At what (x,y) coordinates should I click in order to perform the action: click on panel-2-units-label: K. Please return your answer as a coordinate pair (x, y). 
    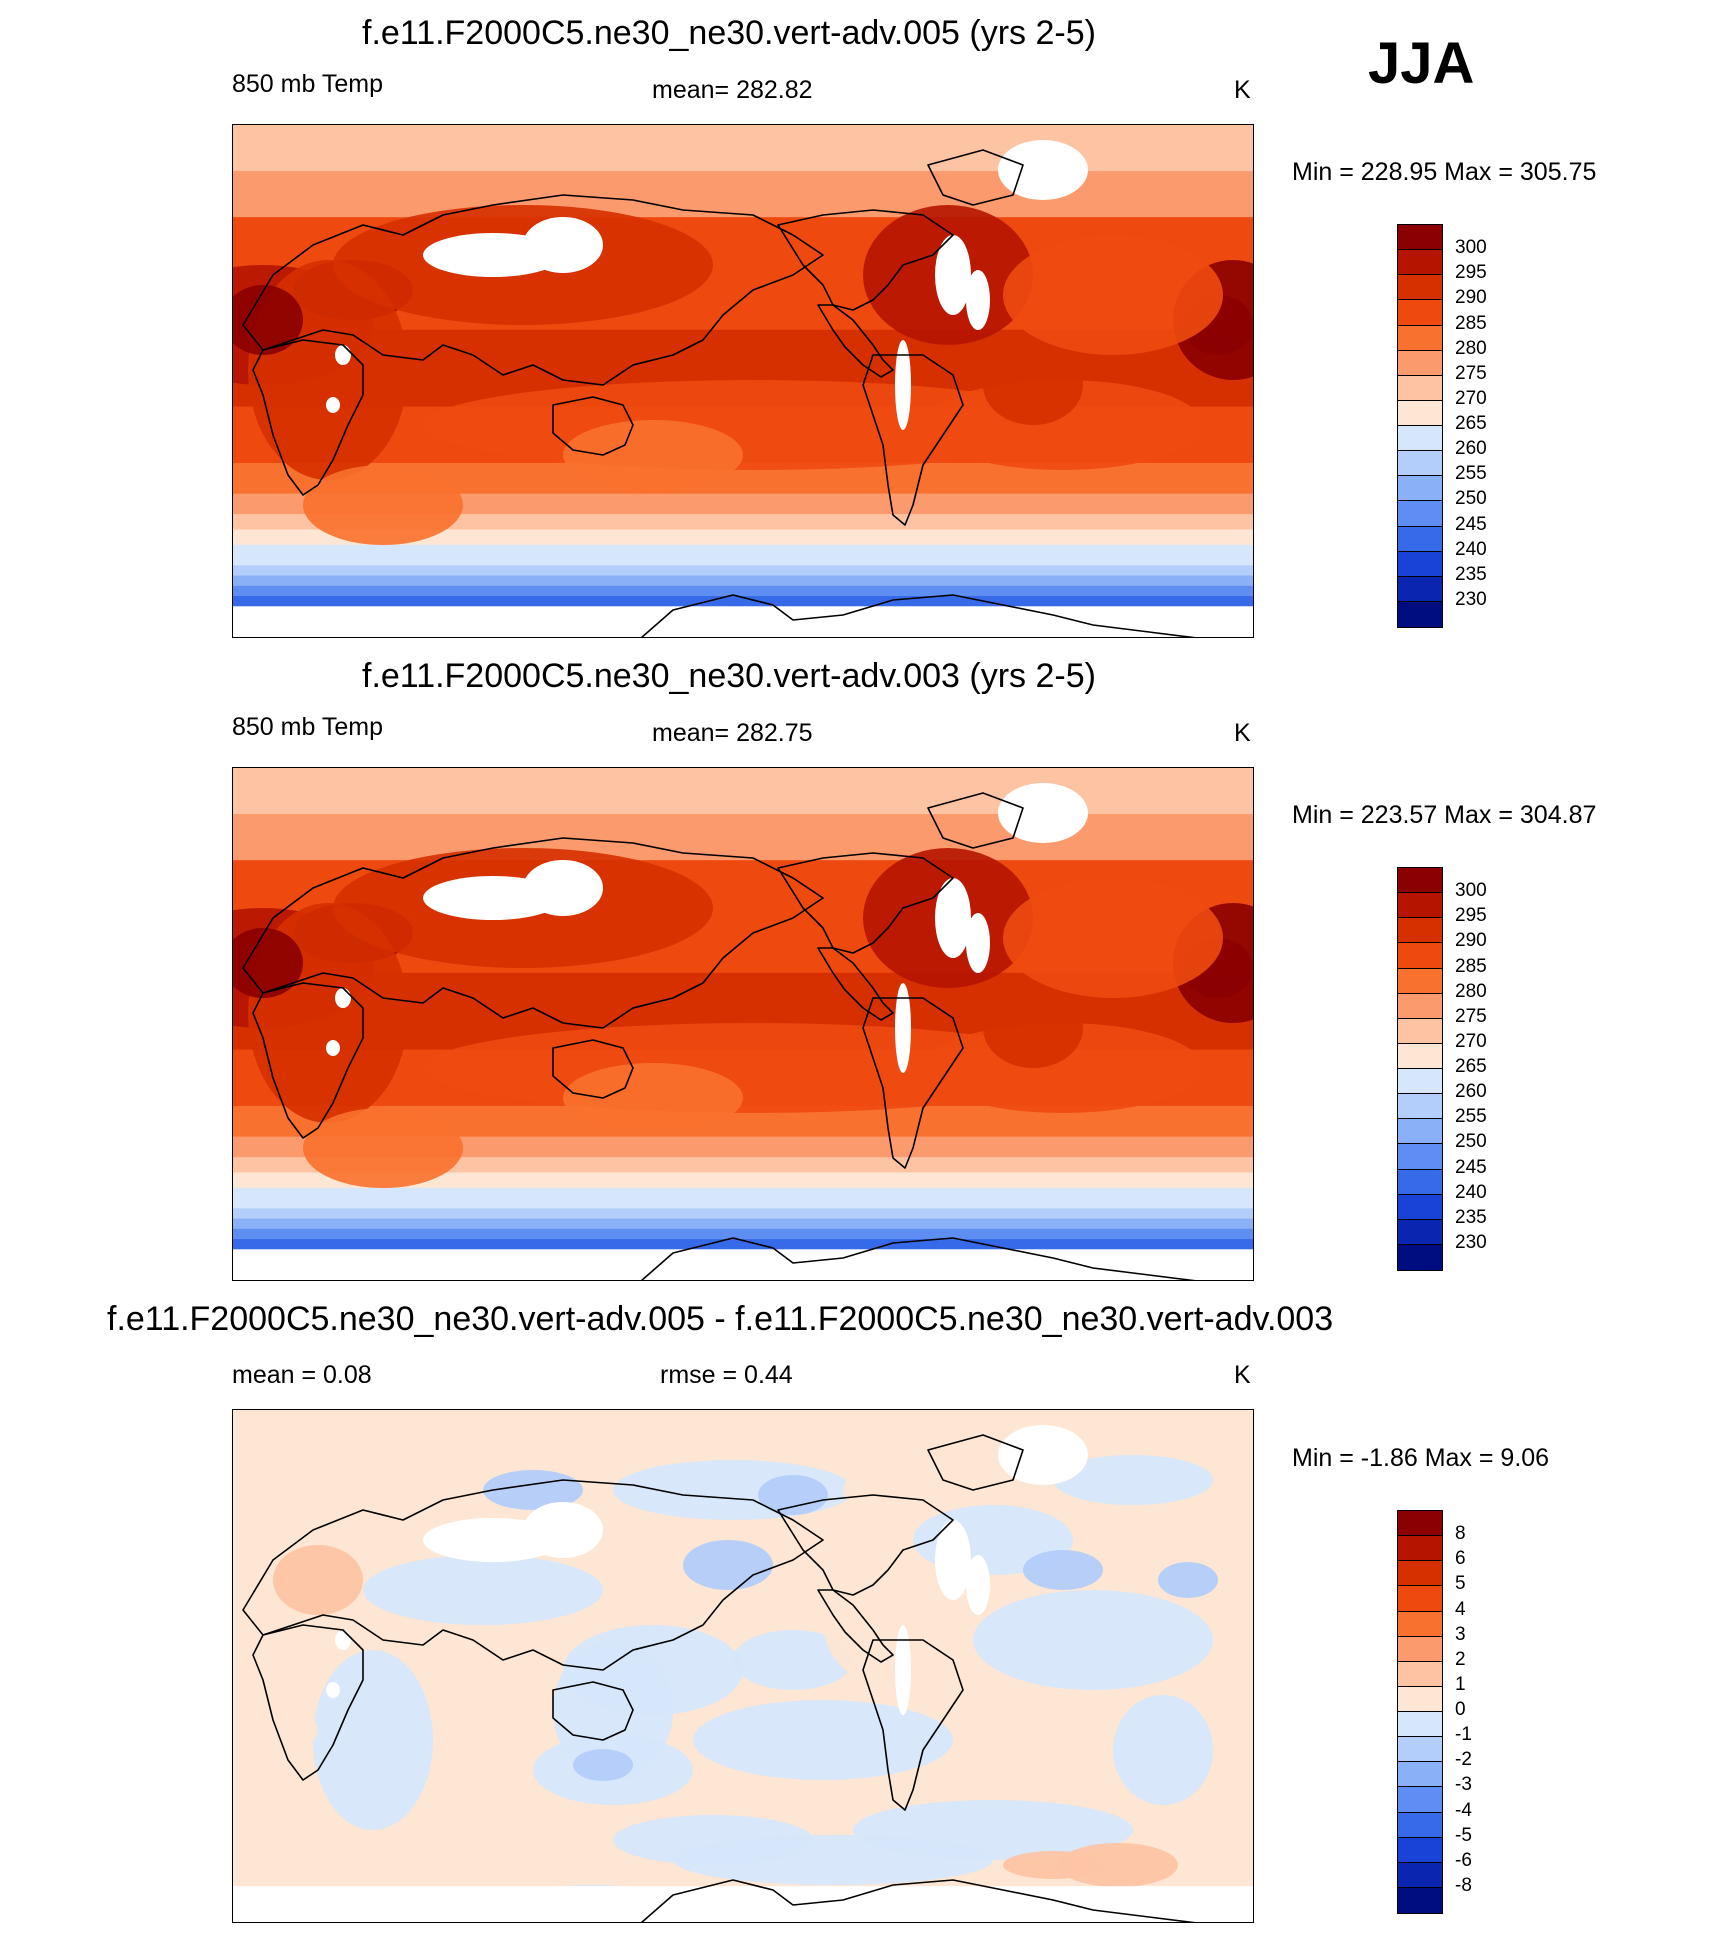
    Looking at the image, I should click on (1242, 733).